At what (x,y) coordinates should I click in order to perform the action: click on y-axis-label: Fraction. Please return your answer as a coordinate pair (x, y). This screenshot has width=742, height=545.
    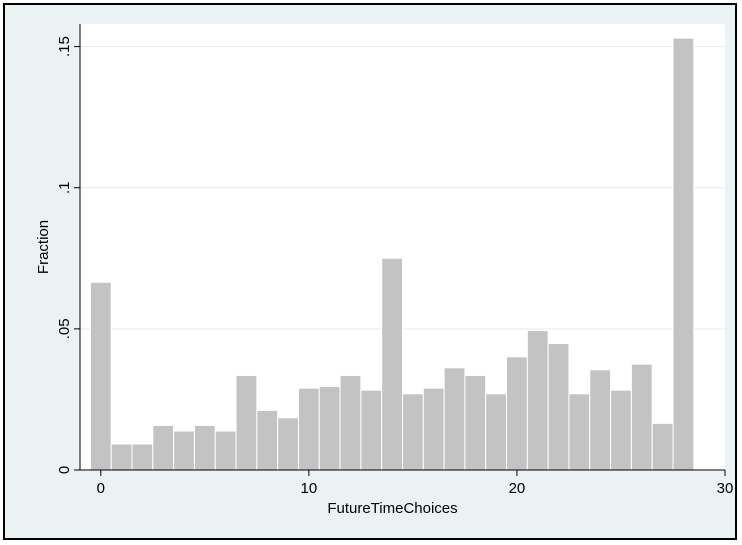
    Looking at the image, I should click on (43, 247).